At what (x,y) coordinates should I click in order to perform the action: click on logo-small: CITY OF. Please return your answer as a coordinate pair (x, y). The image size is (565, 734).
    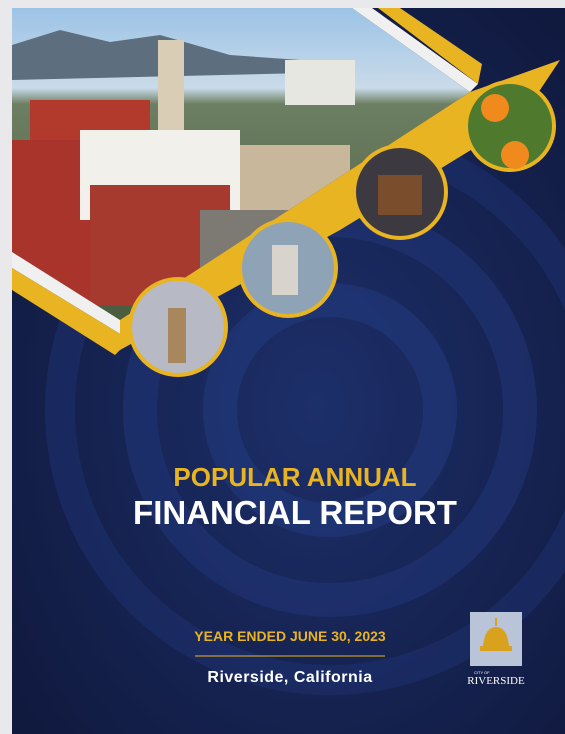
    Looking at the image, I should click on (482, 672).